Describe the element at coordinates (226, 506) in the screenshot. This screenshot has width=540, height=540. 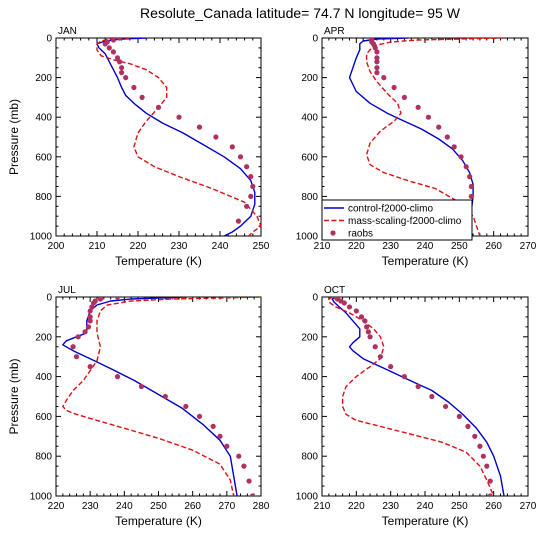
I see `x-tick-label: 270` at that location.